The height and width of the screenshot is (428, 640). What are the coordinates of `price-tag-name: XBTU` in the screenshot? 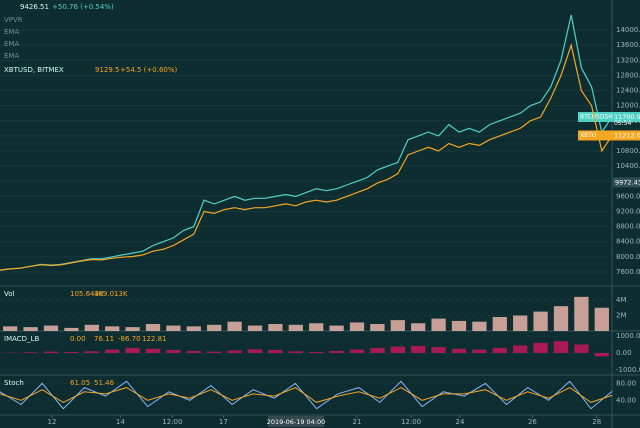 It's located at (588, 135).